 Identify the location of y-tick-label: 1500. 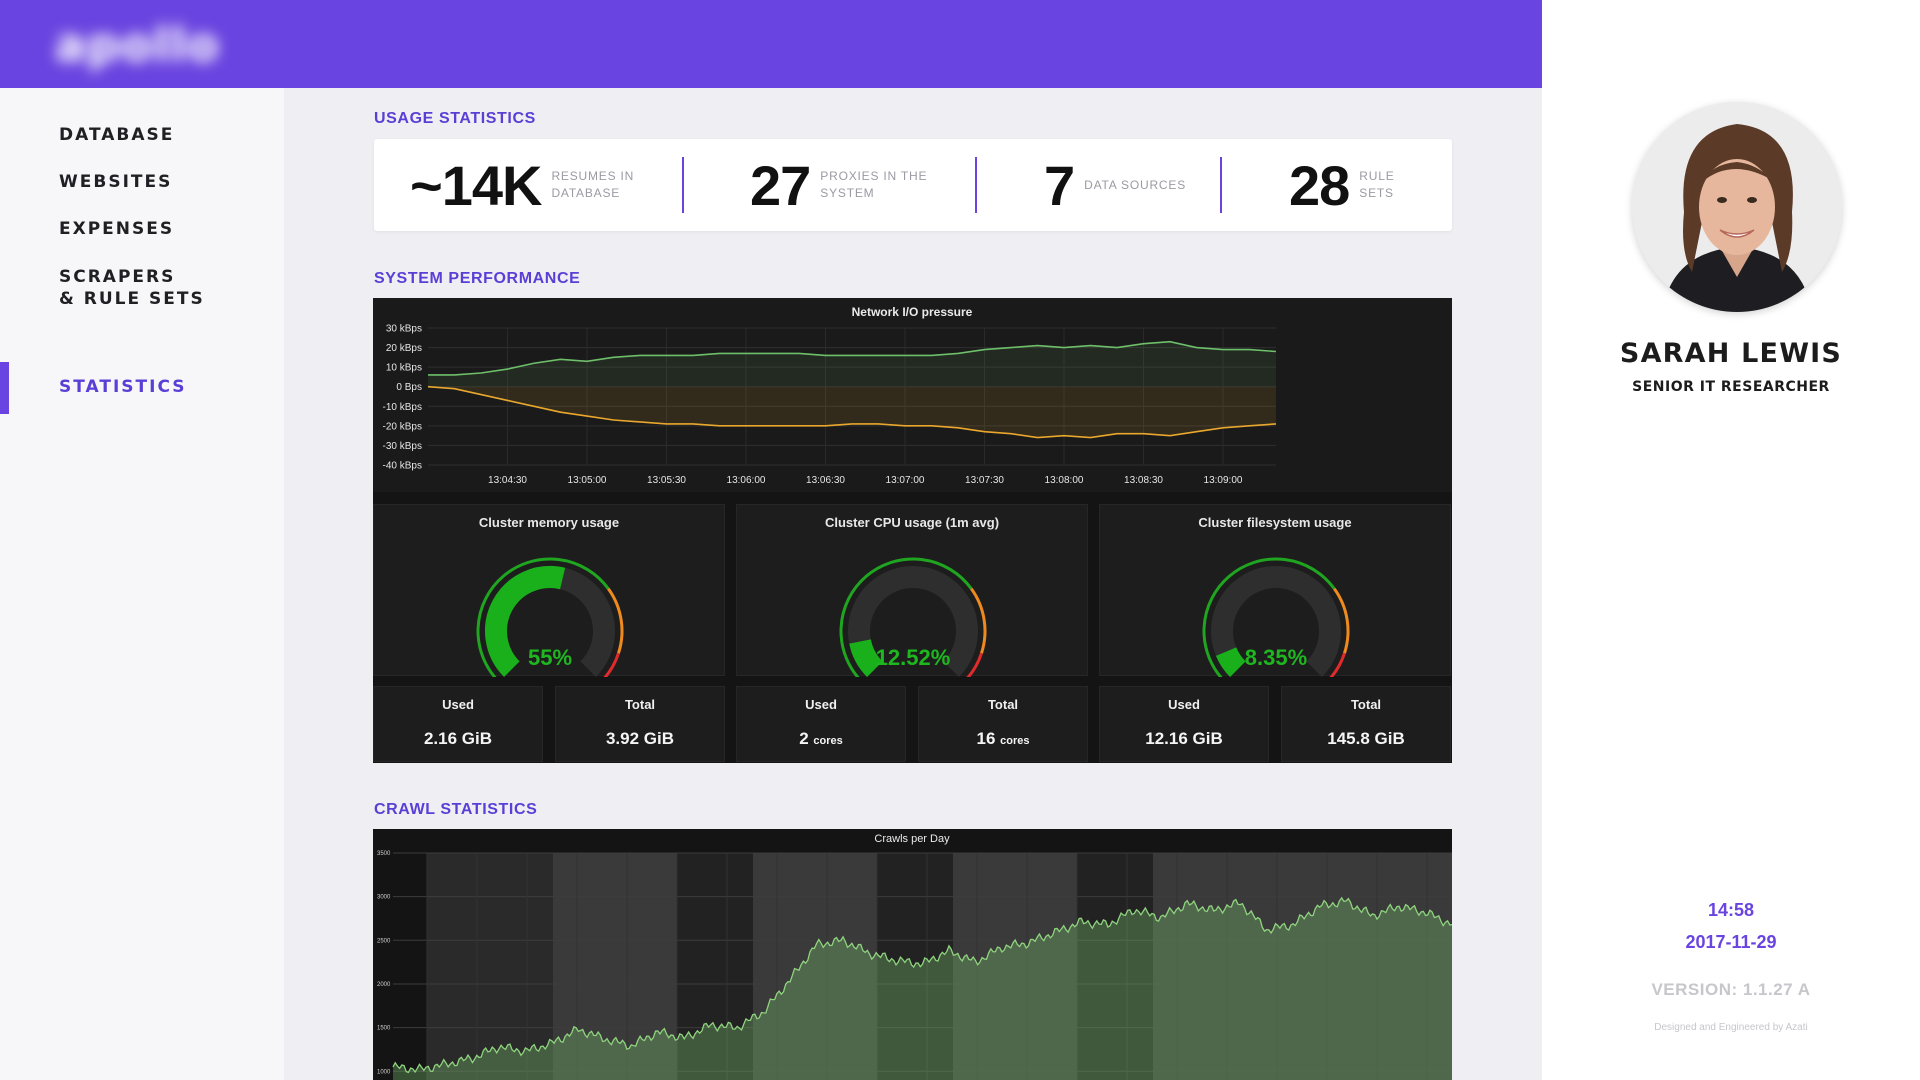
(384, 1029).